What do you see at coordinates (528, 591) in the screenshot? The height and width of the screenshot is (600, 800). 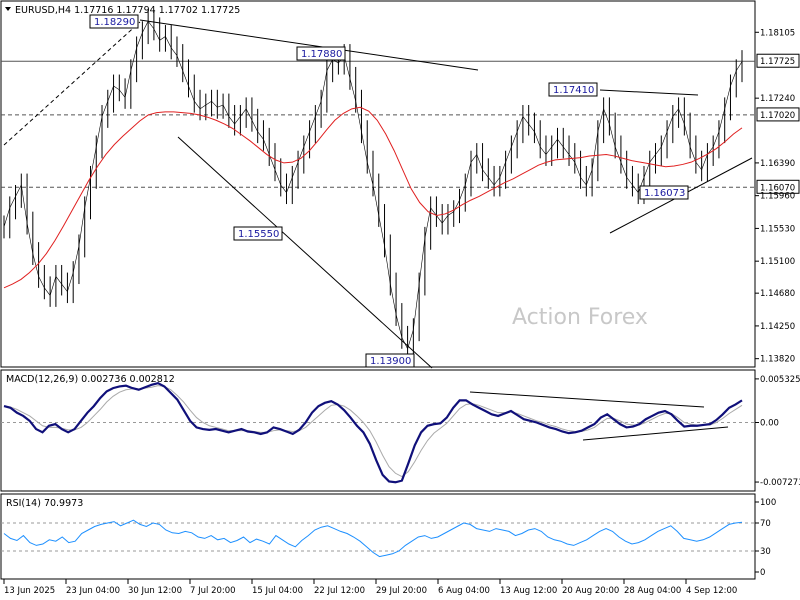 I see `x-tick-label: 13 Aug 12:00` at bounding box center [528, 591].